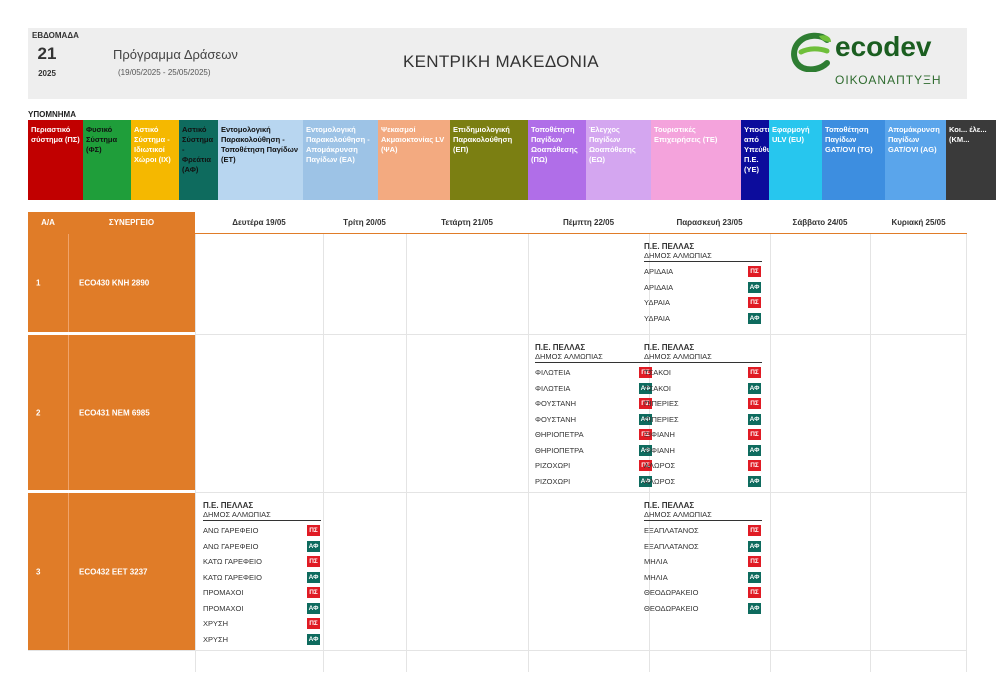 The image size is (996, 697). I want to click on logo-subtitle: ΟΙΚΟΑΝΑΠΤΥΞΗ, so click(888, 80).